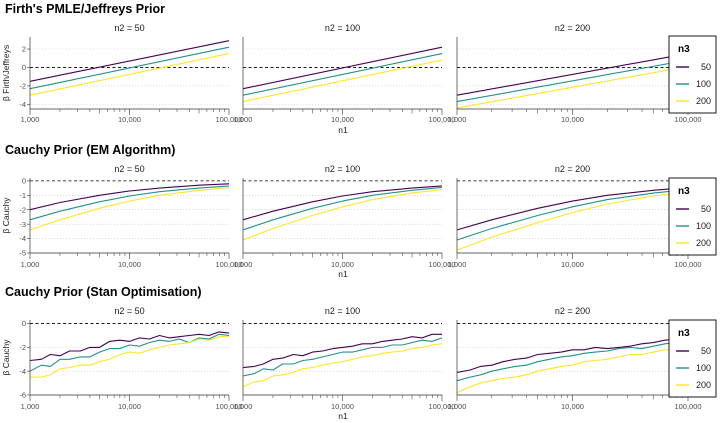 The height and width of the screenshot is (423, 720). I want to click on y-tick-label: -3, so click(22, 224).